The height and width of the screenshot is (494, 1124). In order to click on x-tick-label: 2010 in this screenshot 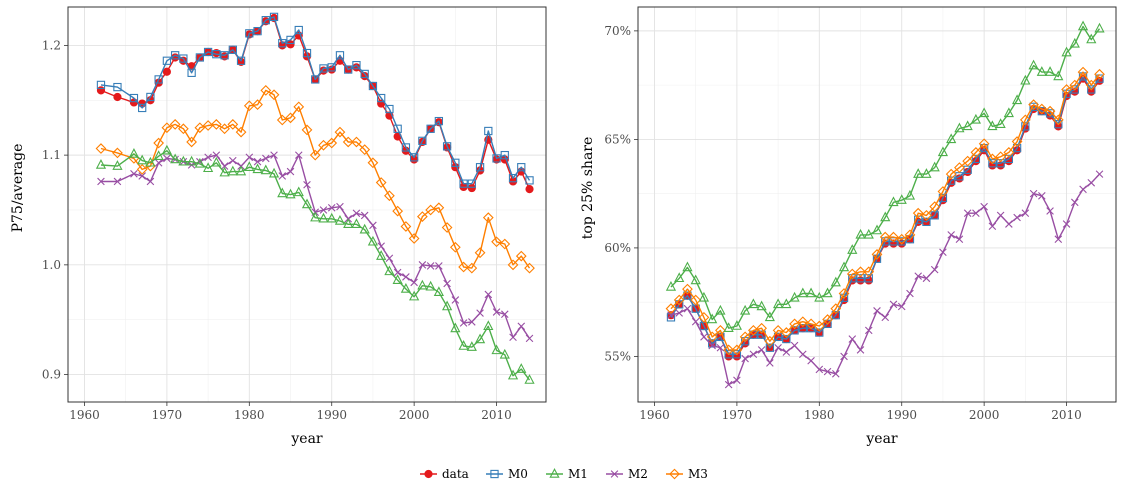, I will do `click(1066, 415)`.